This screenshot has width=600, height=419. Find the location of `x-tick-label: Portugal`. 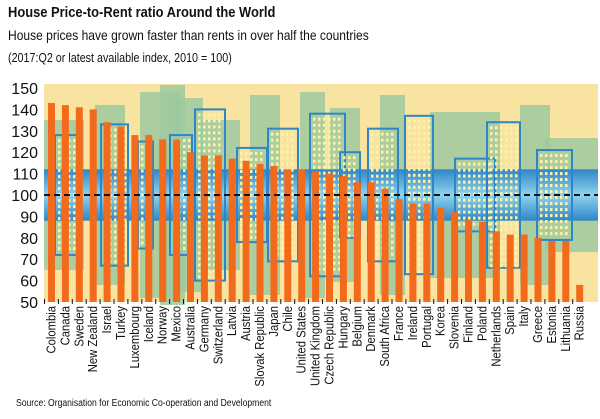

x-tick-label: Portugal is located at coordinates (426, 327).